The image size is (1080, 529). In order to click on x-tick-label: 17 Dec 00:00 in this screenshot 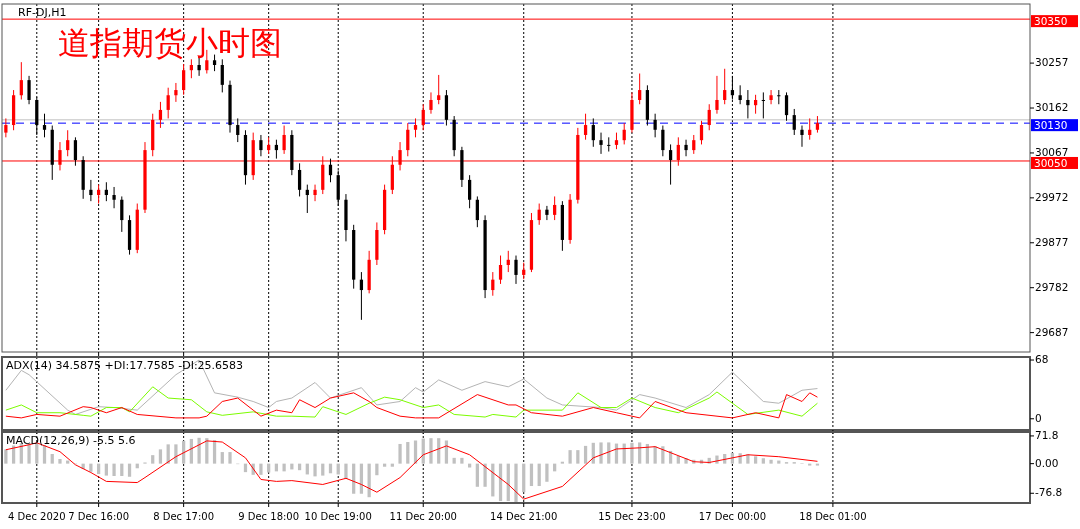, I will do `click(732, 516)`.